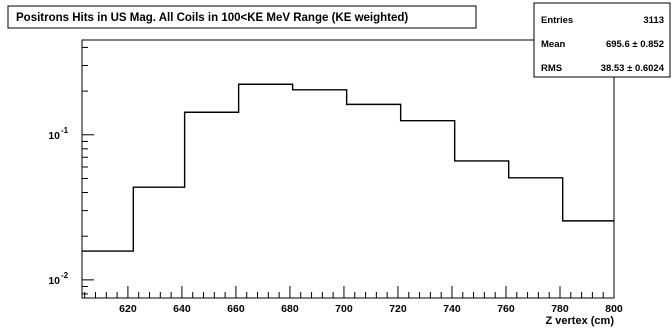 This screenshot has height=329, width=671. Describe the element at coordinates (506, 309) in the screenshot. I see `x-tick-label: 760` at that location.